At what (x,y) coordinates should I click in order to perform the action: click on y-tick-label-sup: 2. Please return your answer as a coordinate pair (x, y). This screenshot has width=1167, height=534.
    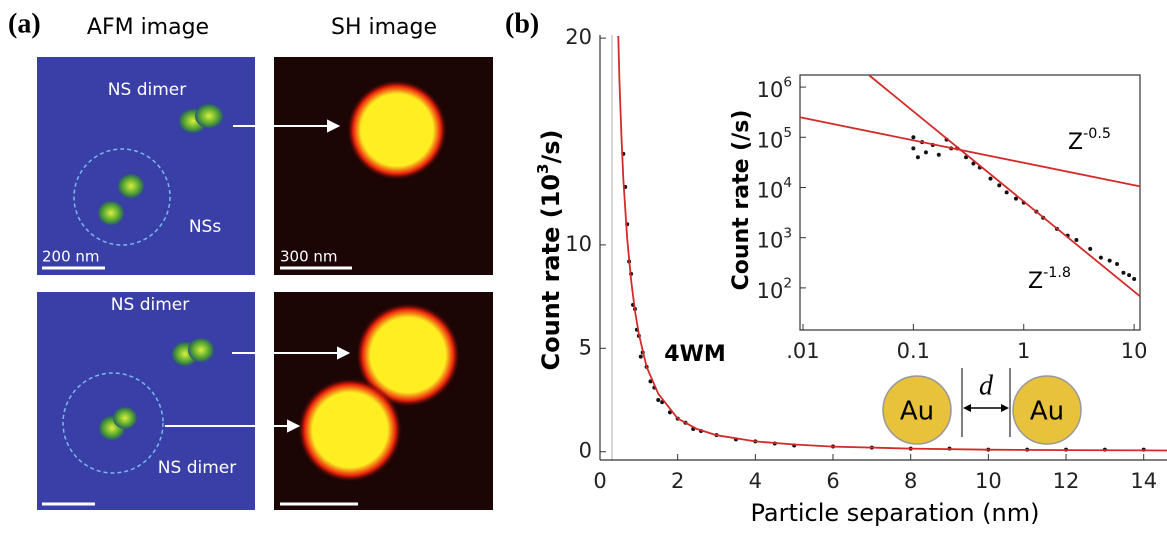
    Looking at the image, I should click on (787, 283).